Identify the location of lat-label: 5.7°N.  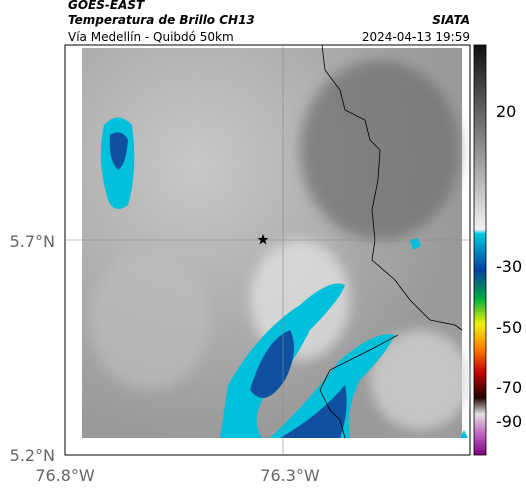
(32, 241).